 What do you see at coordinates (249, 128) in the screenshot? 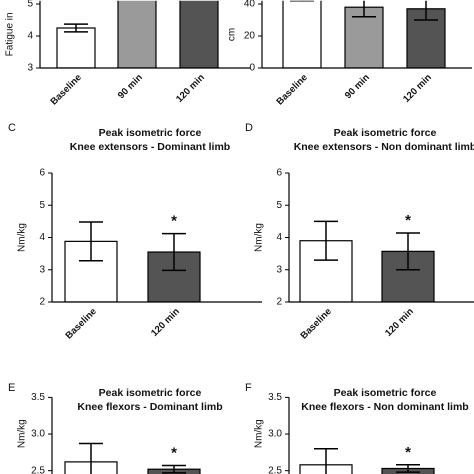
I see `panel-label: D` at bounding box center [249, 128].